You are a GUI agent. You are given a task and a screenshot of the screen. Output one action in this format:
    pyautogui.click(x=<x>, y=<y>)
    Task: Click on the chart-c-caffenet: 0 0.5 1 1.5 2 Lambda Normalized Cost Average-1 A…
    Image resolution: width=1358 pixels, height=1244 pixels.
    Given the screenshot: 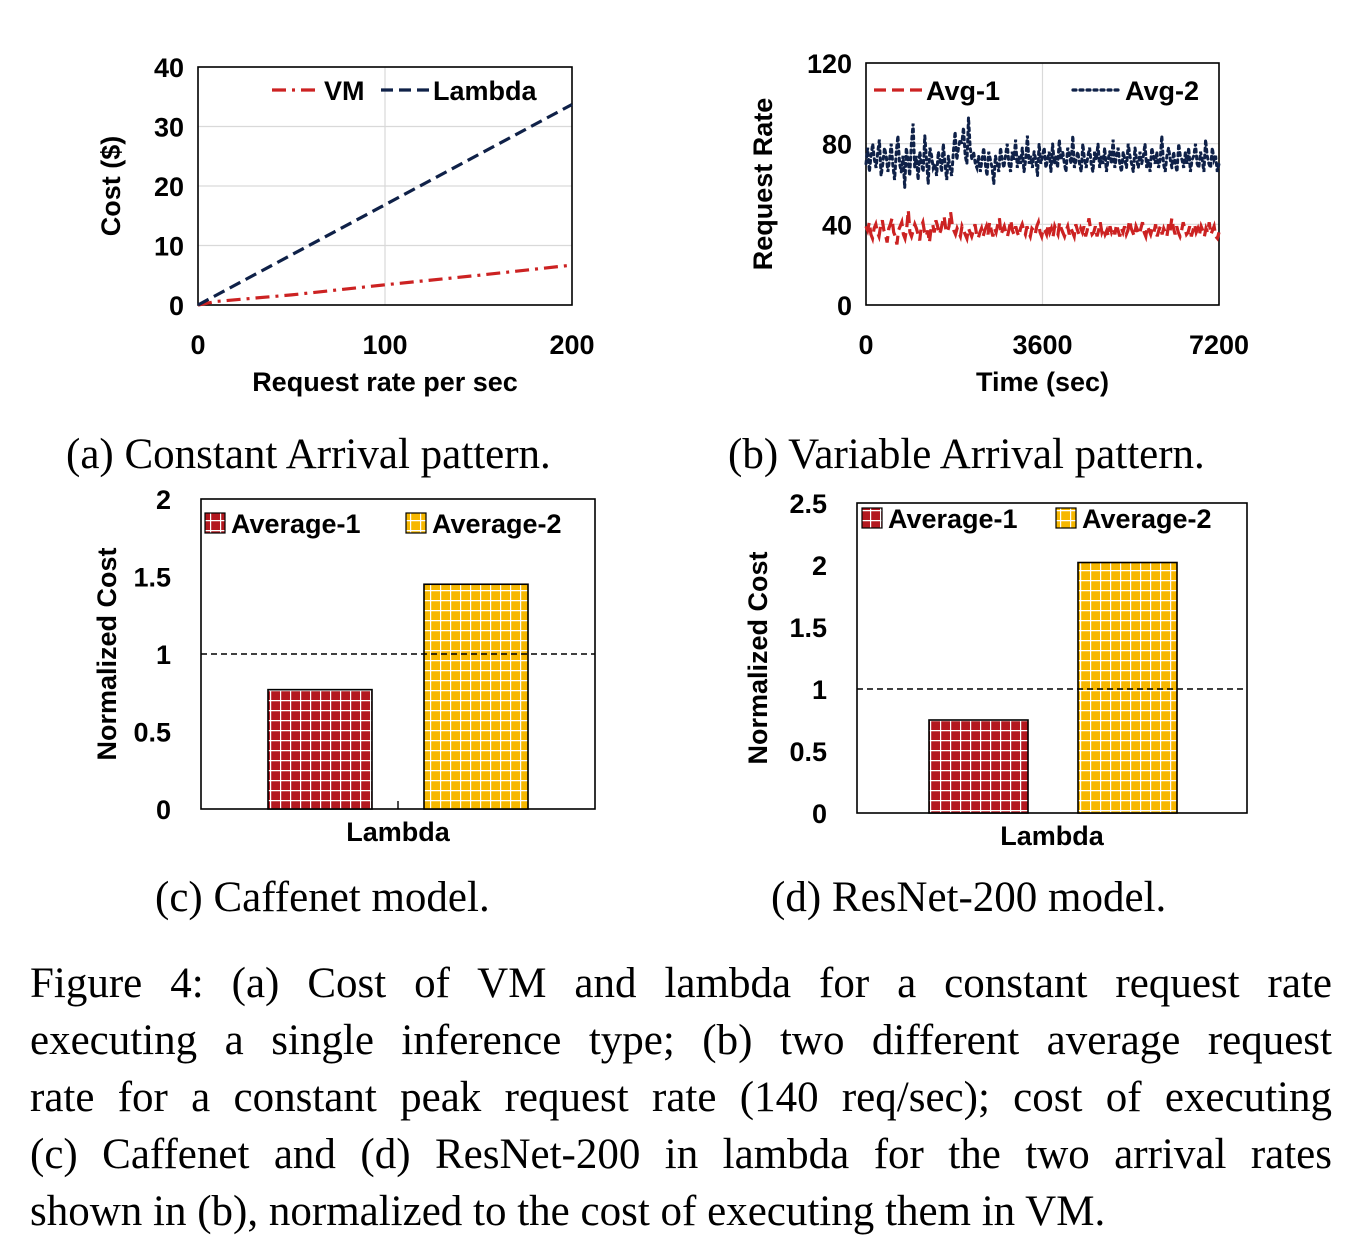 What is the action you would take?
    pyautogui.click(x=344, y=666)
    